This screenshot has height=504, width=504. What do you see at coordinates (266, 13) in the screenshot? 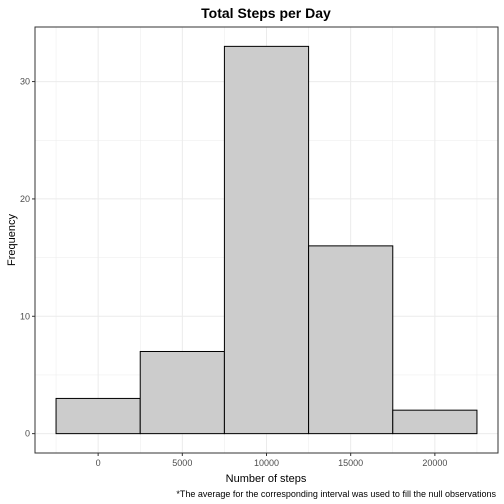
I see `chart-title: Total Steps per Day` at bounding box center [266, 13].